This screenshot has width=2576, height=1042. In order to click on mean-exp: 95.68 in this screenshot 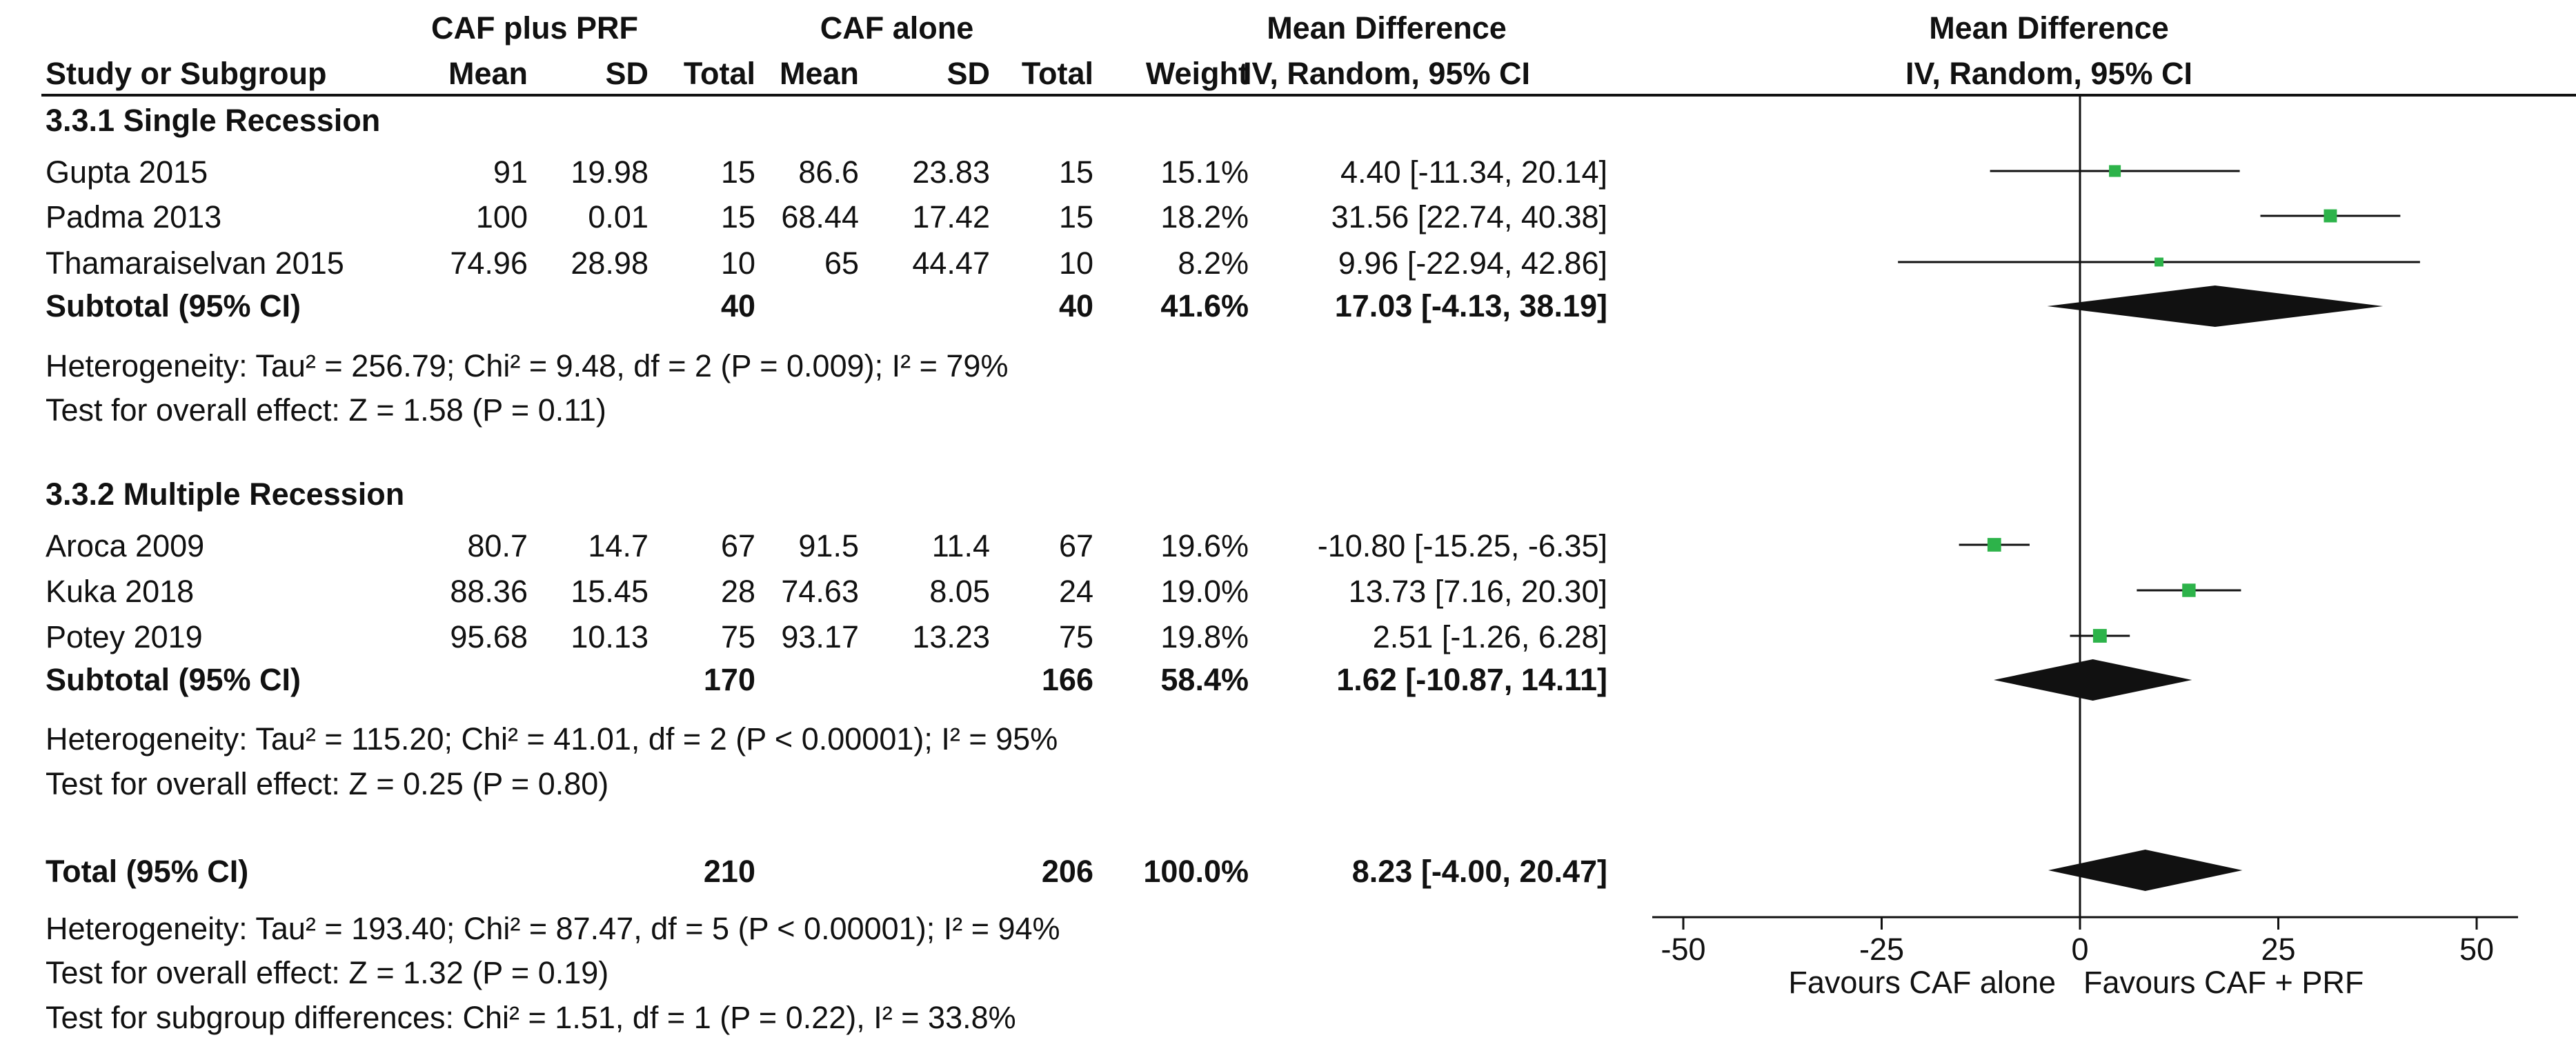, I will do `click(489, 636)`.